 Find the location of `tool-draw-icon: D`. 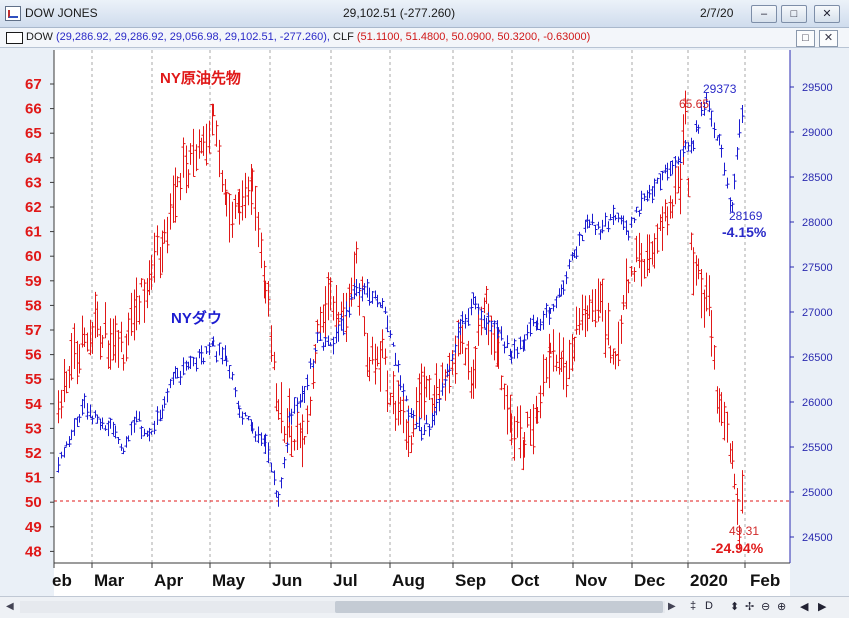

tool-draw-icon: D is located at coordinates (709, 606).